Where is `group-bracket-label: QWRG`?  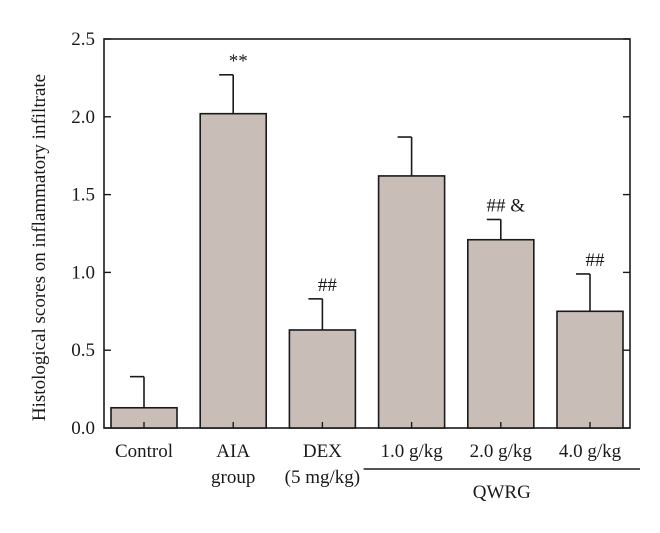 group-bracket-label: QWRG is located at coordinates (502, 492).